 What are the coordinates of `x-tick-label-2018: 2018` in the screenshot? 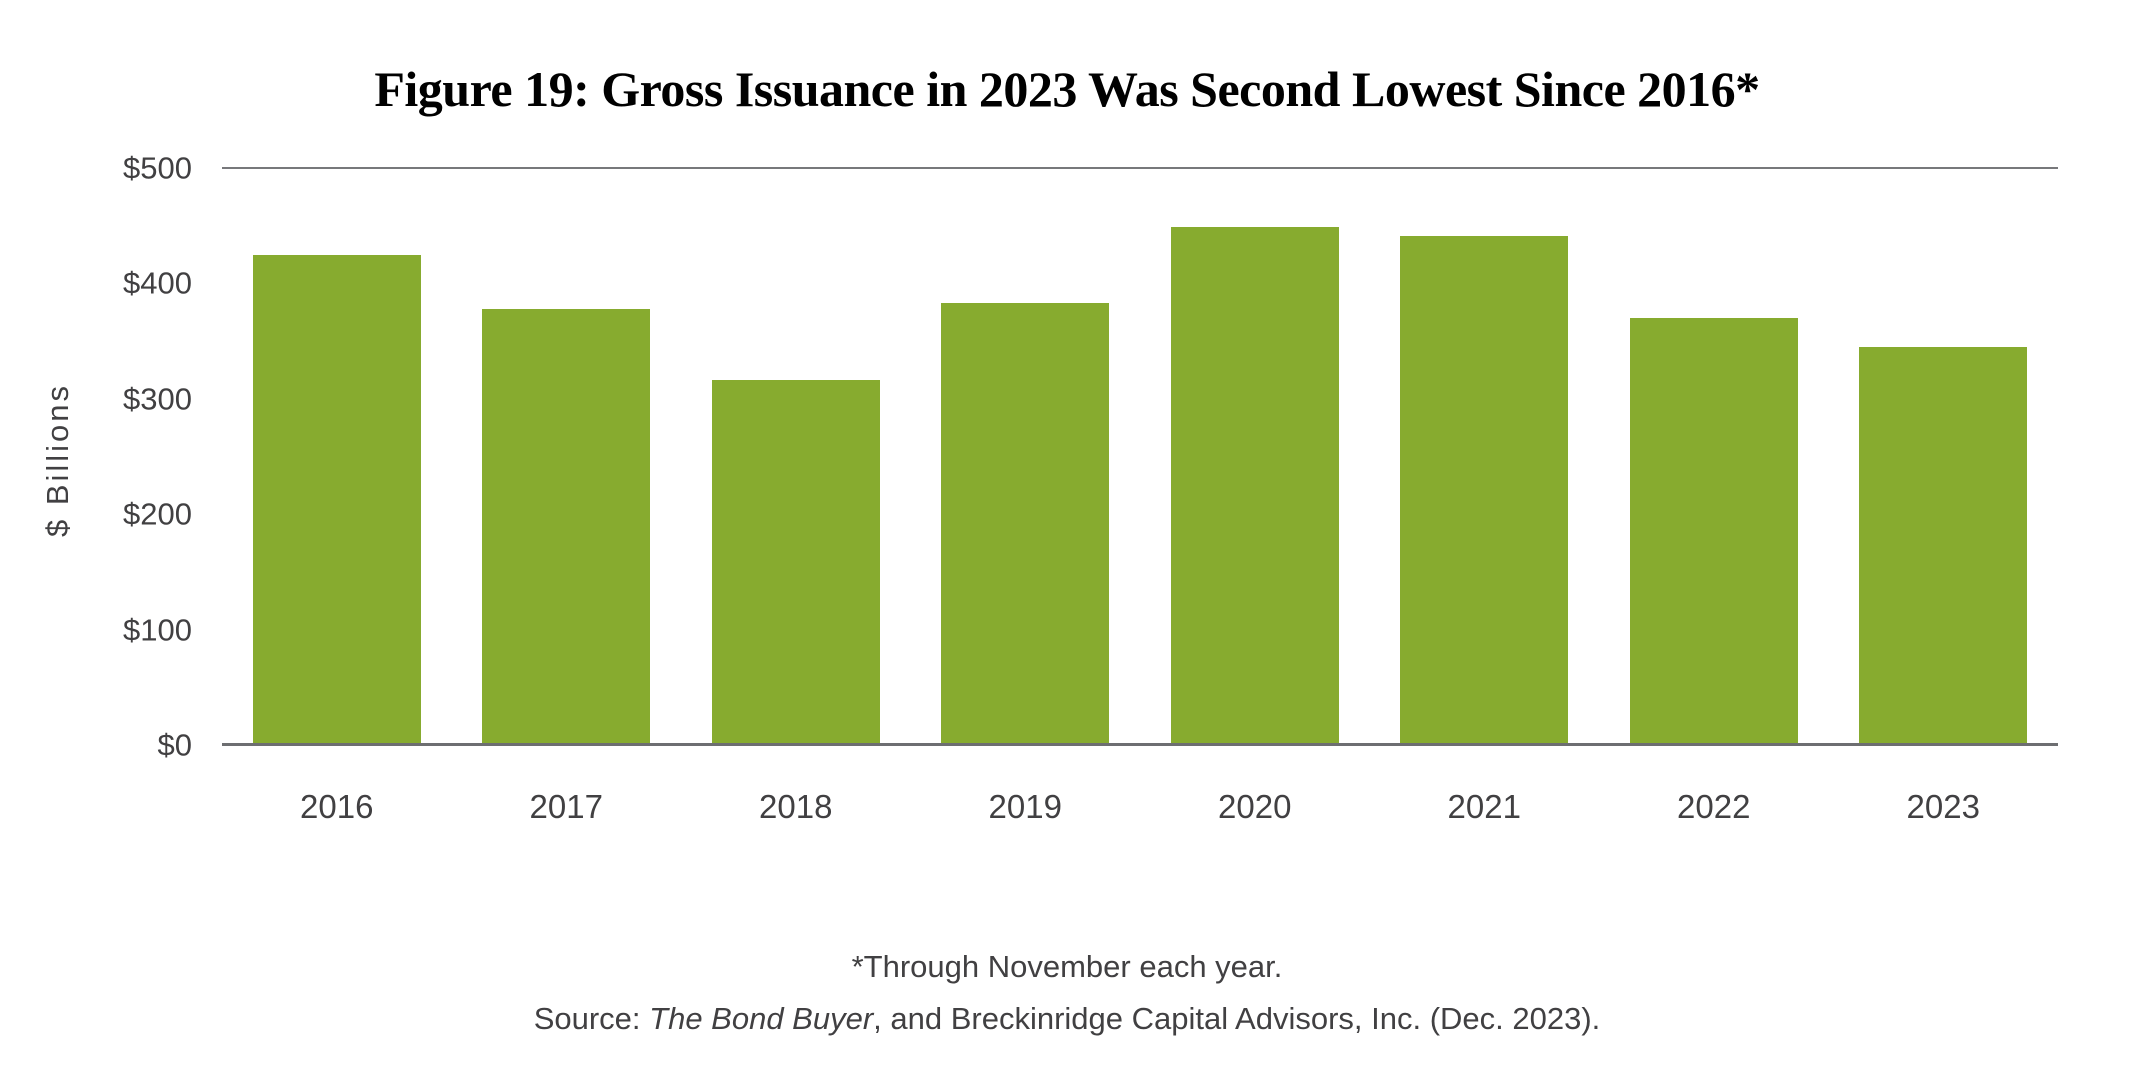 It's located at (796, 806).